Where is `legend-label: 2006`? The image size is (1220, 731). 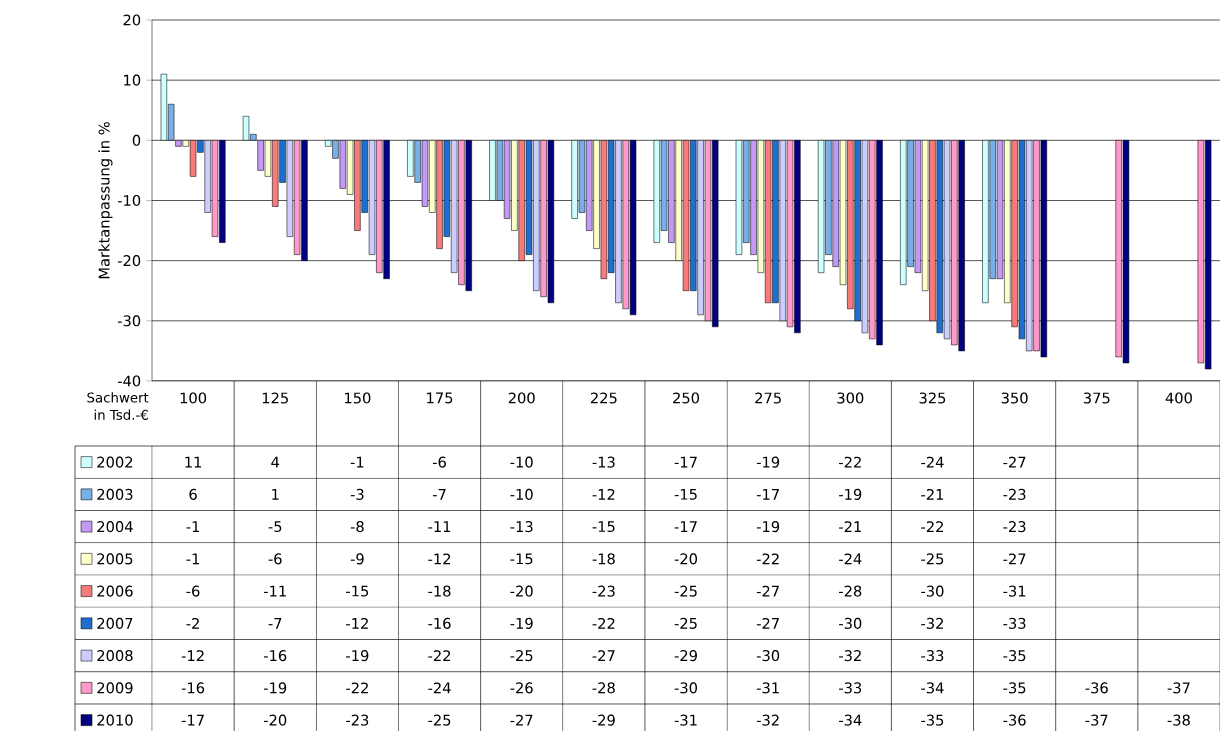 legend-label: 2006 is located at coordinates (115, 591).